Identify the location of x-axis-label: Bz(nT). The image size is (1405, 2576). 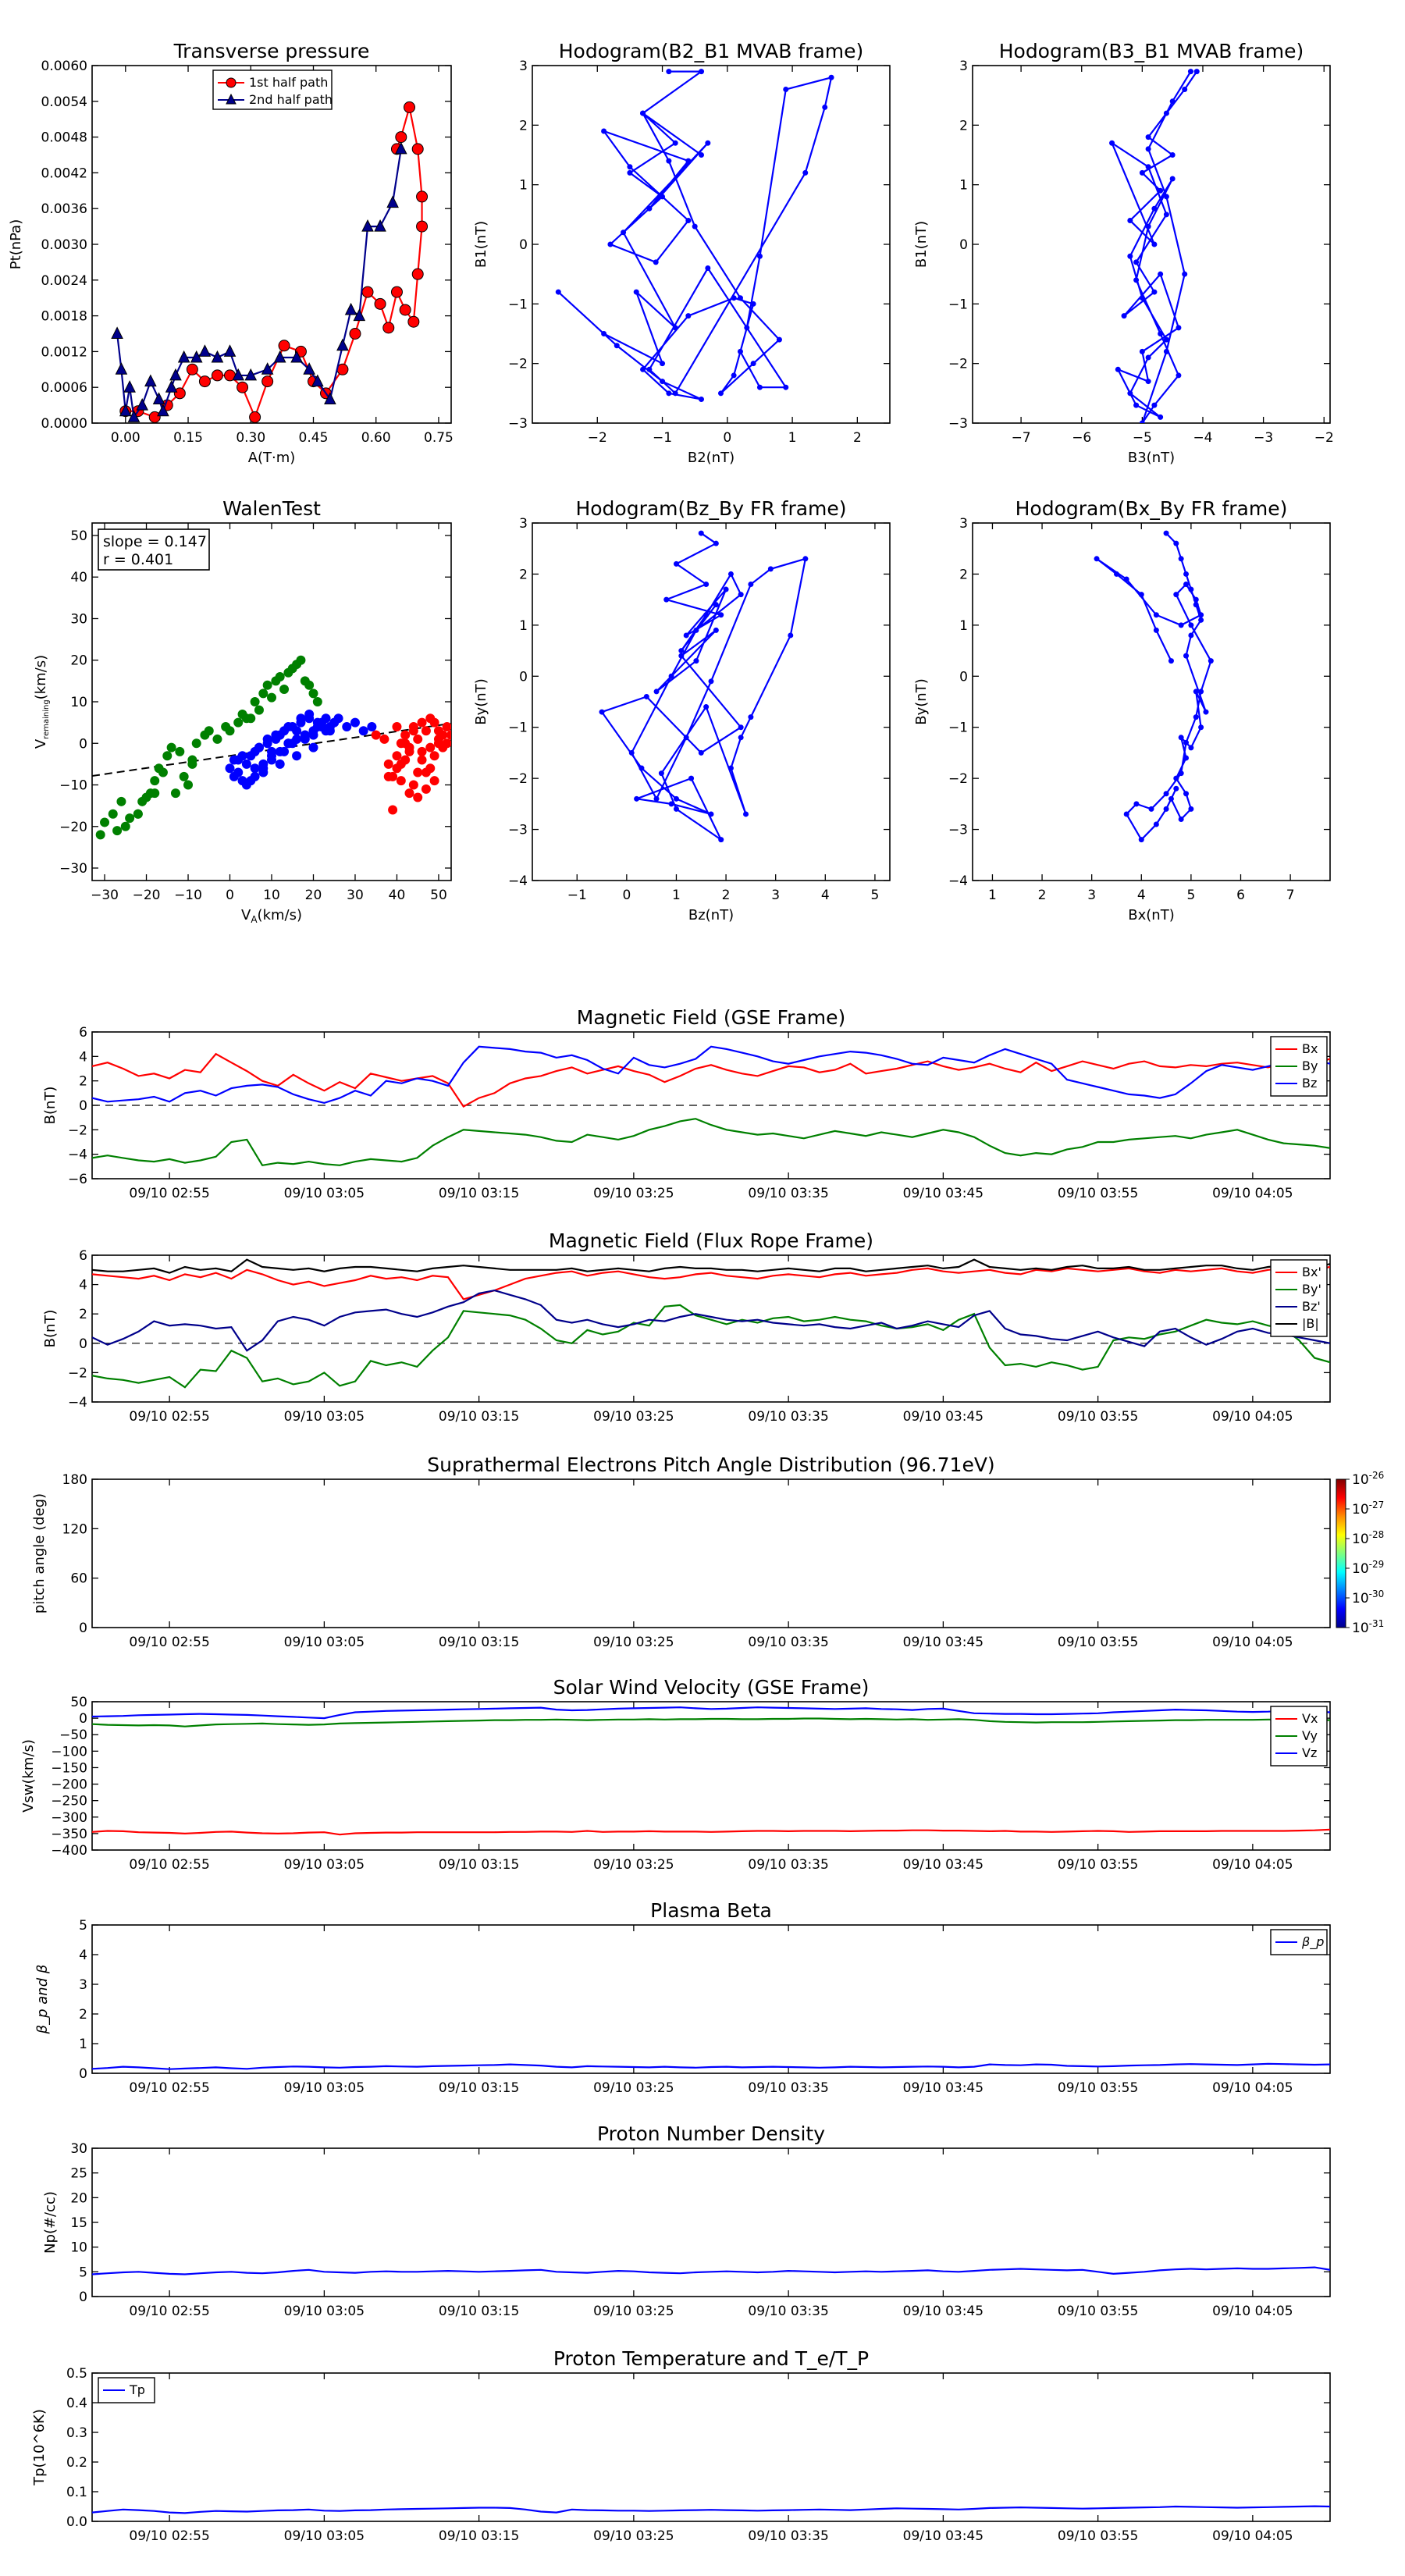
(711, 915).